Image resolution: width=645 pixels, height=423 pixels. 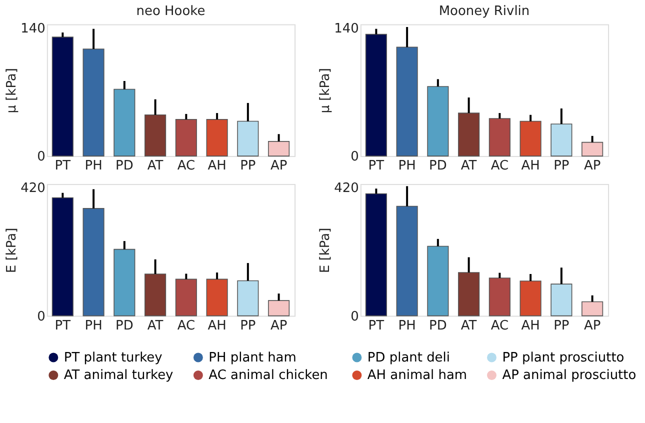 What do you see at coordinates (417, 376) in the screenshot?
I see `legend-label: AH animal ham` at bounding box center [417, 376].